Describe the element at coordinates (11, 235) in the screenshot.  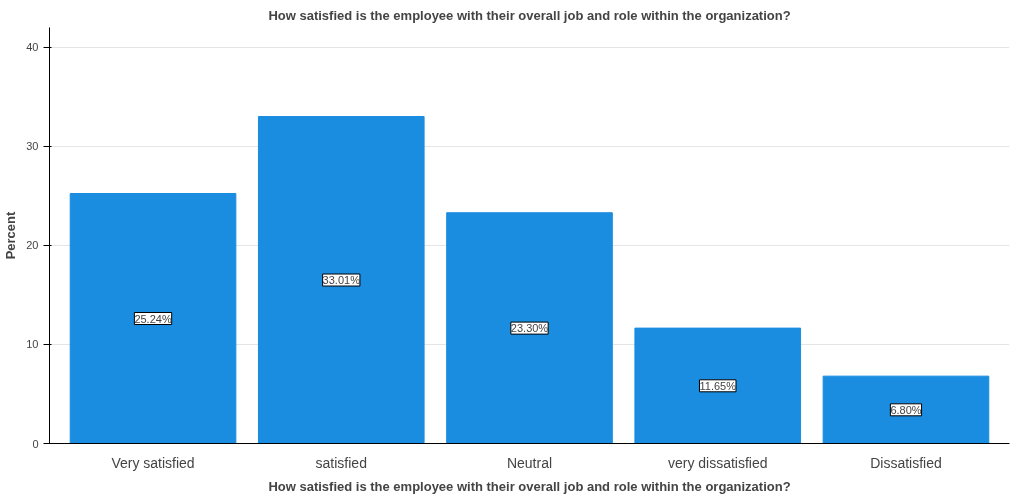
I see `y-axis-title: Percent` at that location.